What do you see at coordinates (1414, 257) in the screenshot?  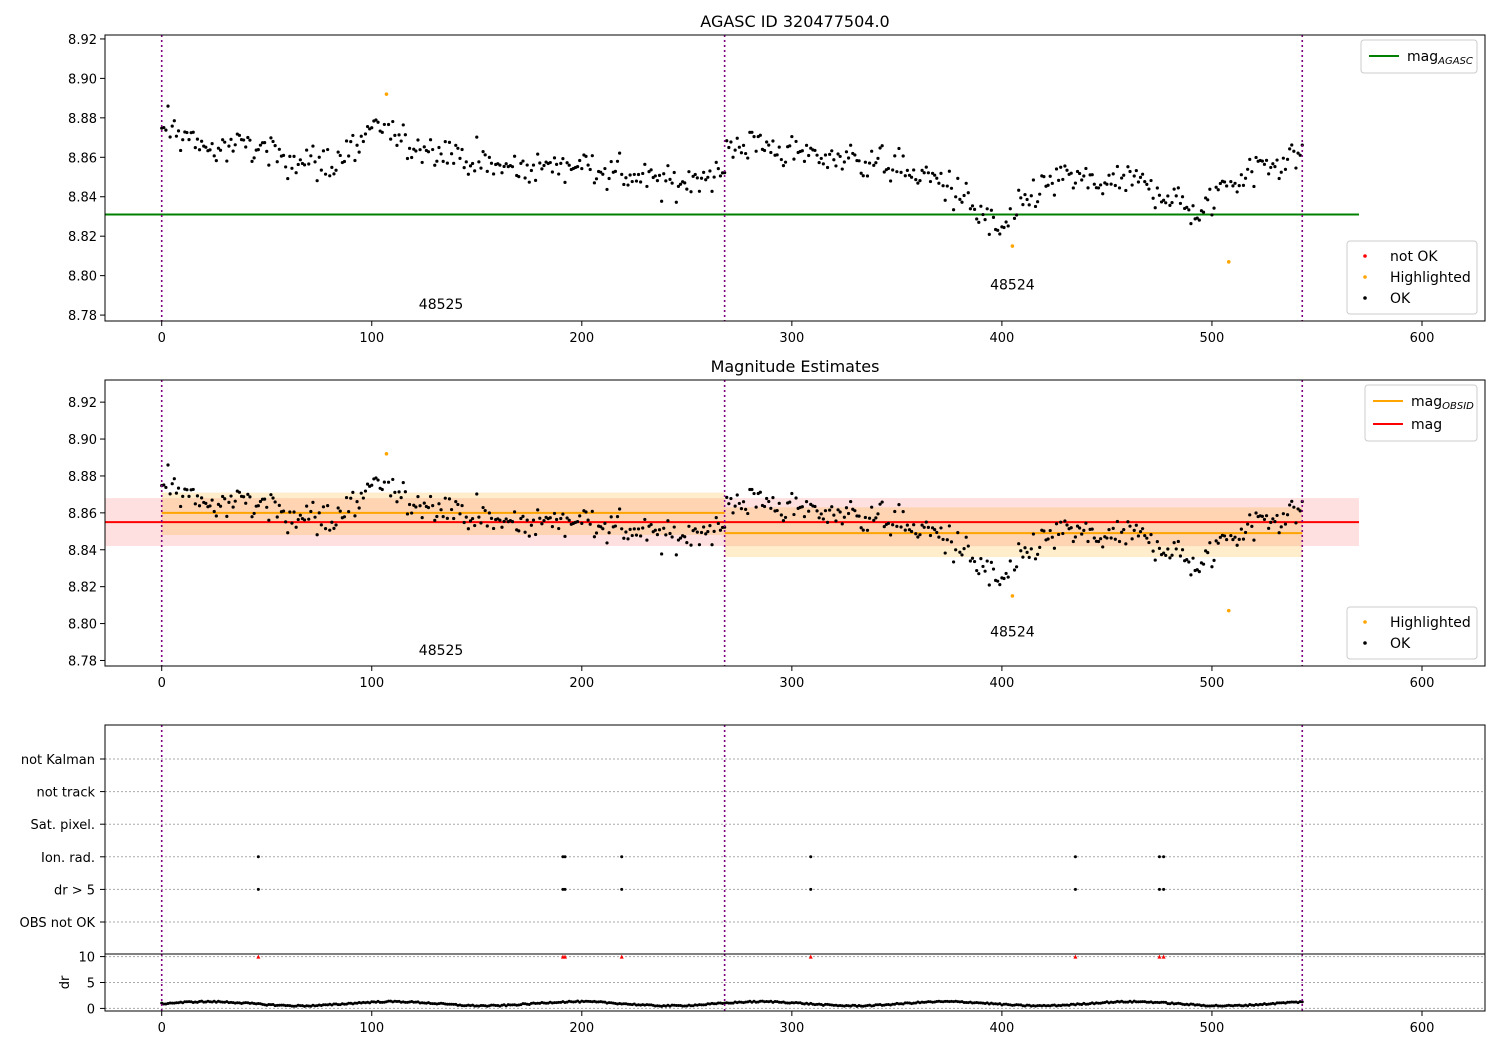 I see `legend-point-label: not OK` at bounding box center [1414, 257].